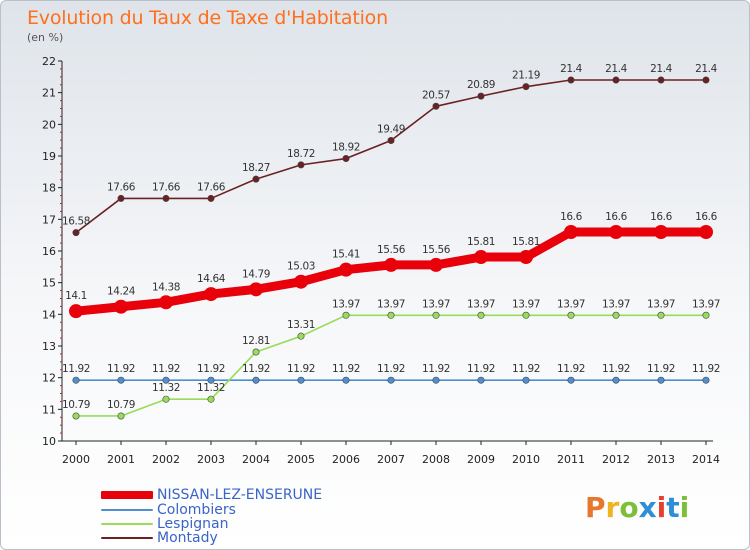 The image size is (750, 550). I want to click on x-tick-label: 2009, so click(481, 459).